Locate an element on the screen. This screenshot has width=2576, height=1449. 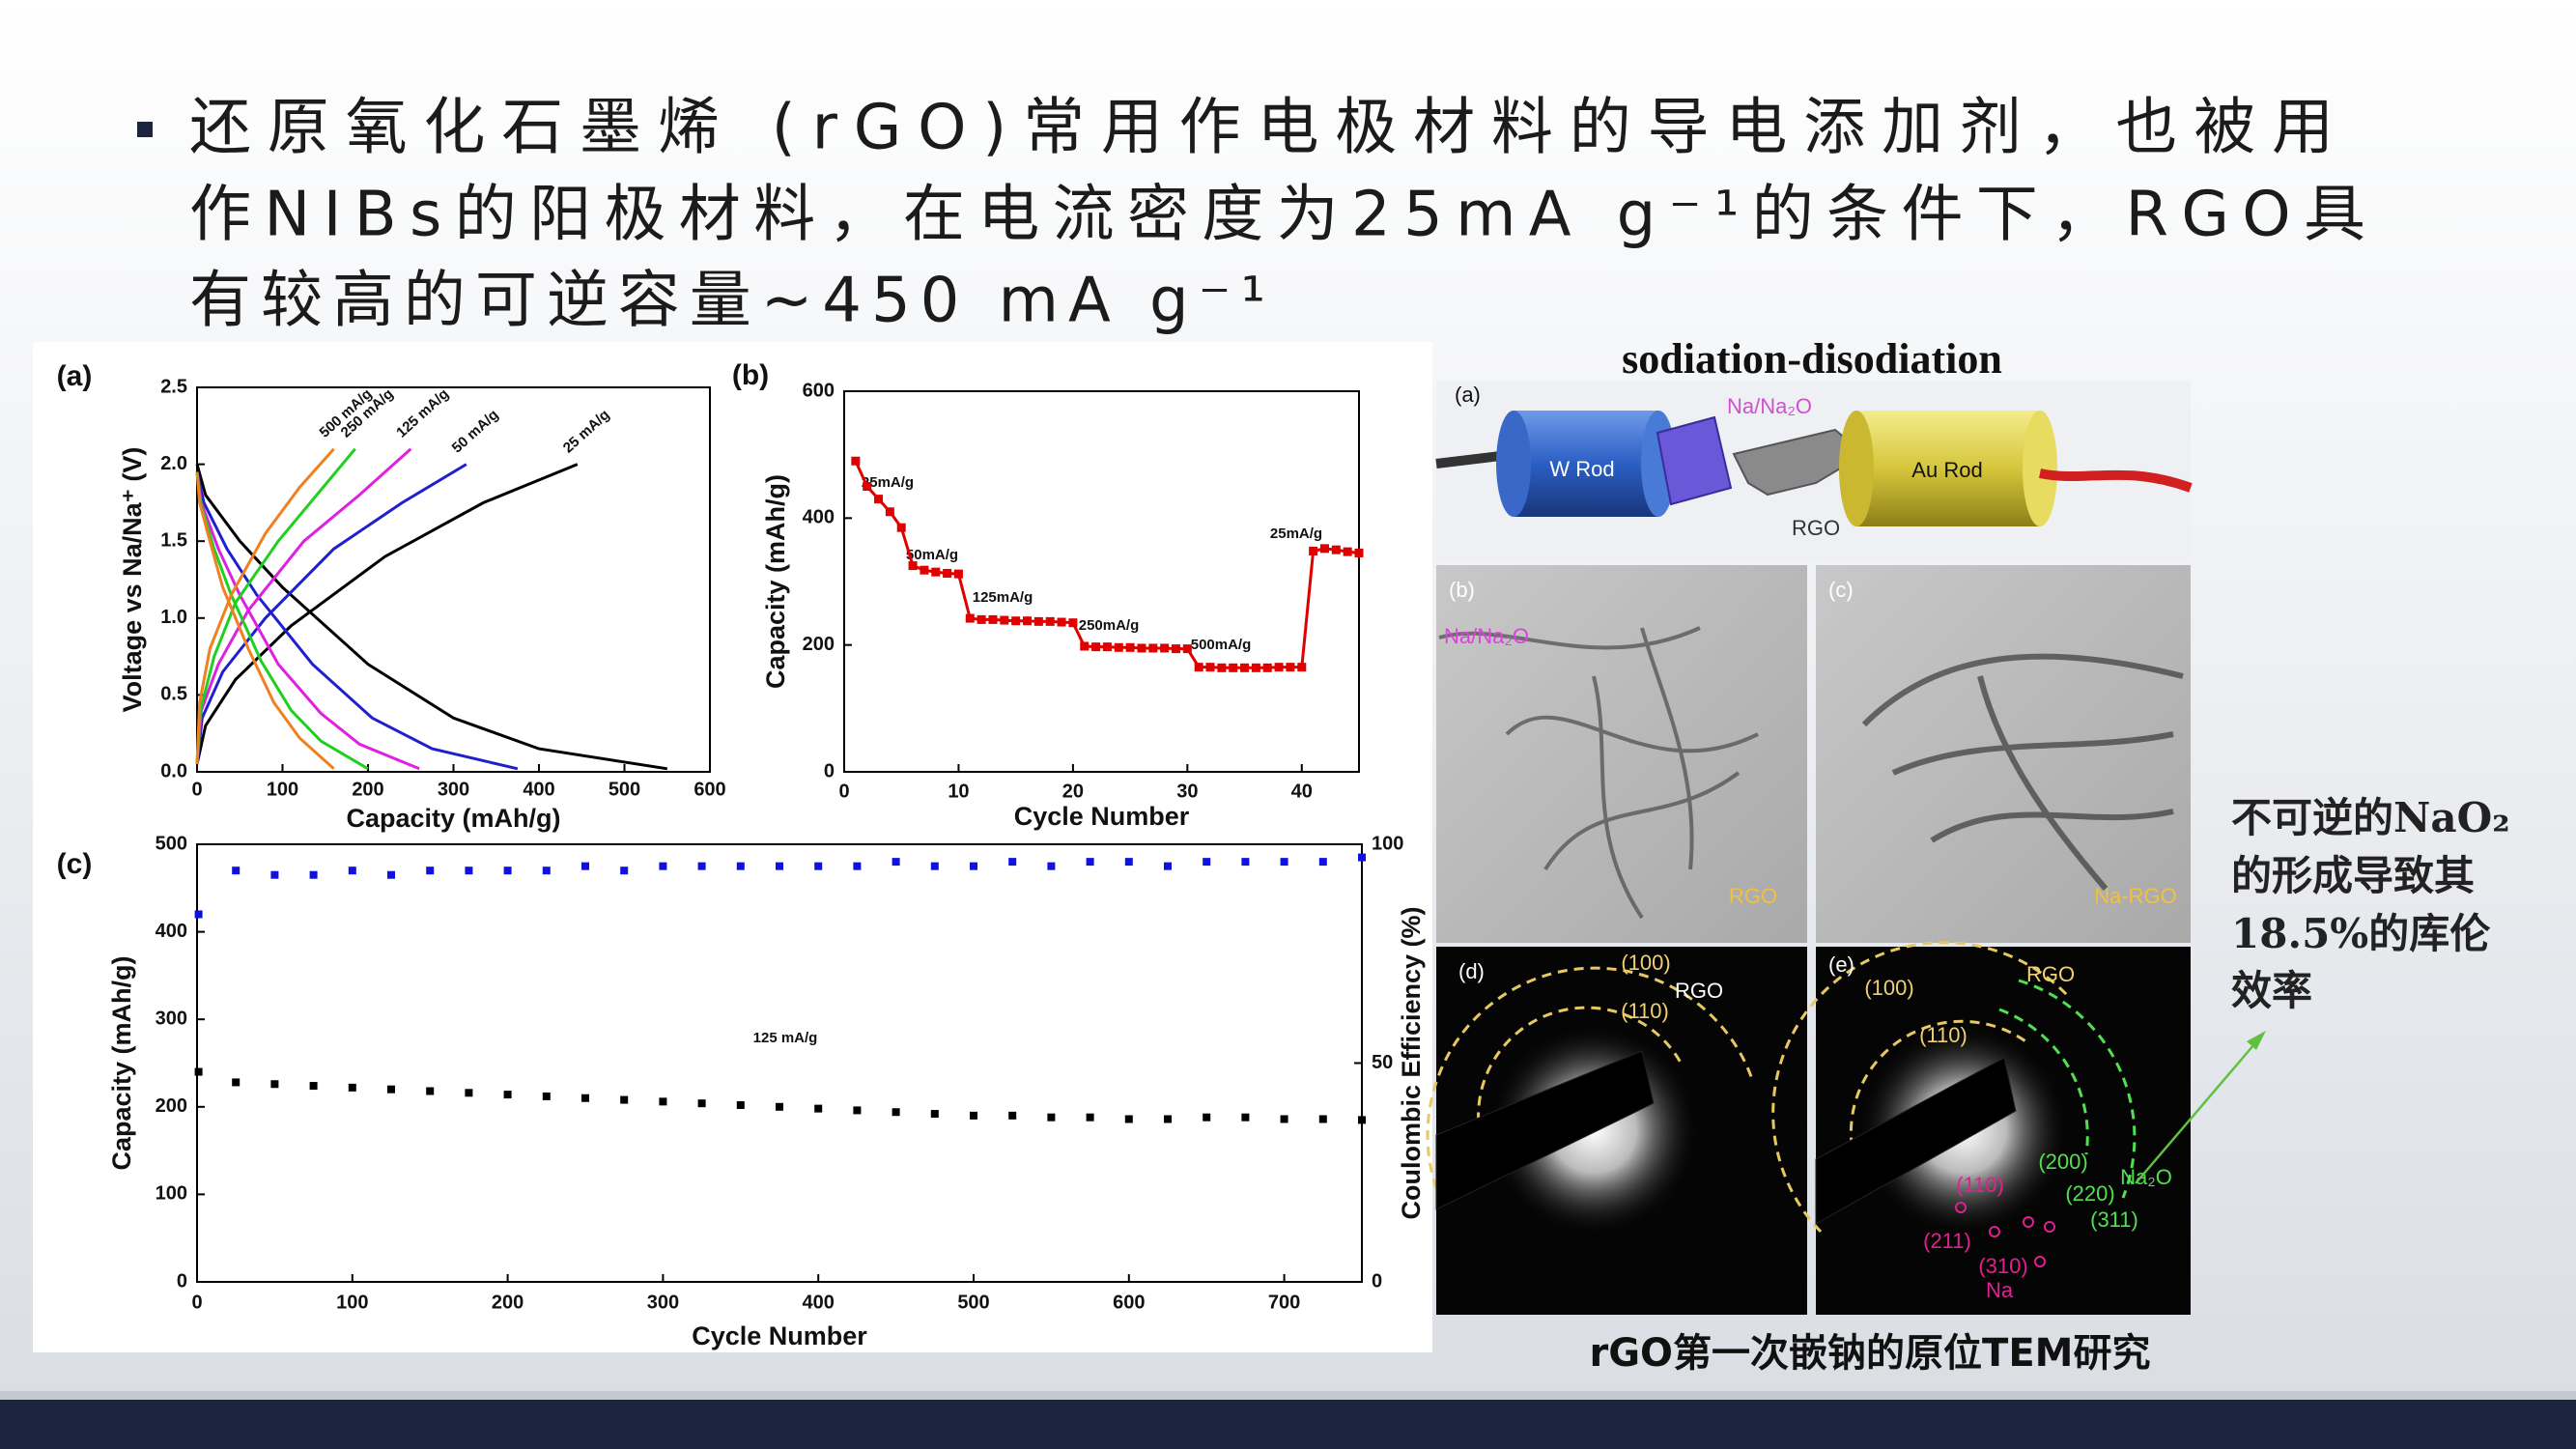
panel-label: (a) is located at coordinates (1468, 395).